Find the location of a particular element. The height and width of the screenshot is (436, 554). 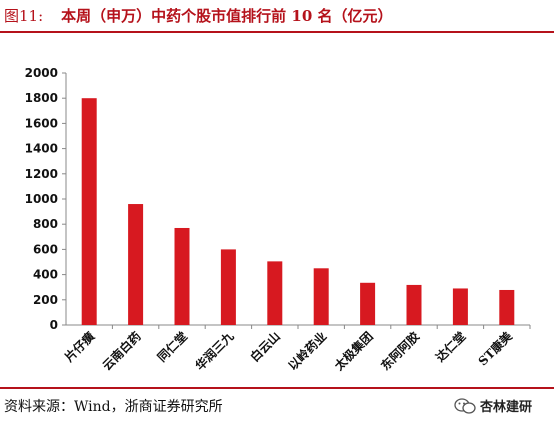

y-tick-label: 2000 is located at coordinates (41, 73).